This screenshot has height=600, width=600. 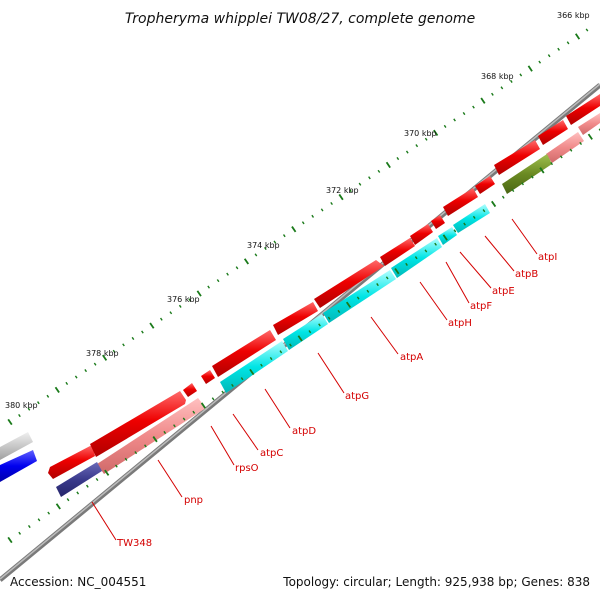 What do you see at coordinates (497, 76) in the screenshot?
I see `kbp-label-368: 368 kbp` at bounding box center [497, 76].